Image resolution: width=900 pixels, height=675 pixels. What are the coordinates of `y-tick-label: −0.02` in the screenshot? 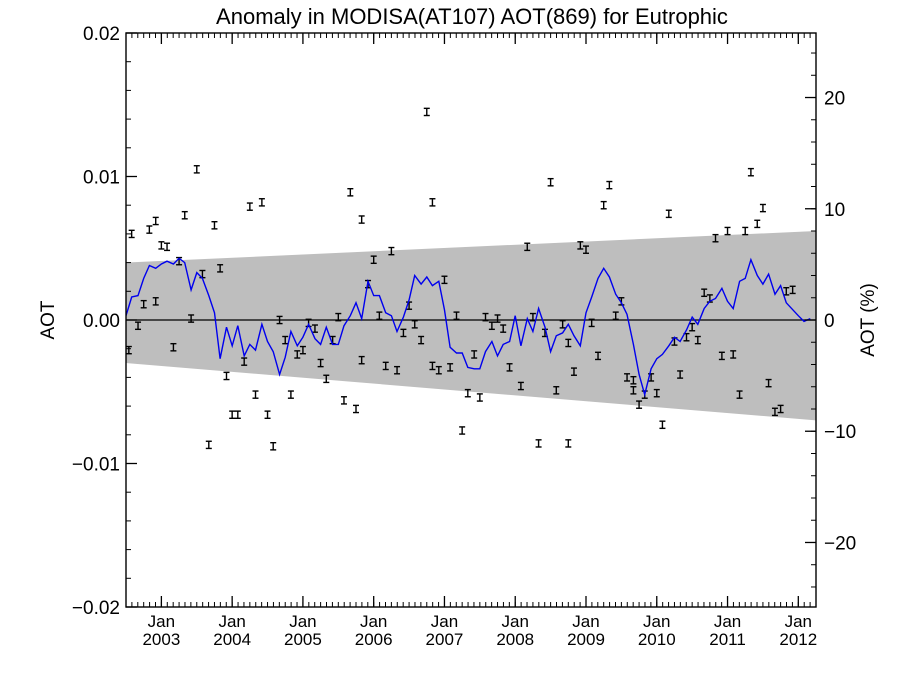 It's located at (96, 608).